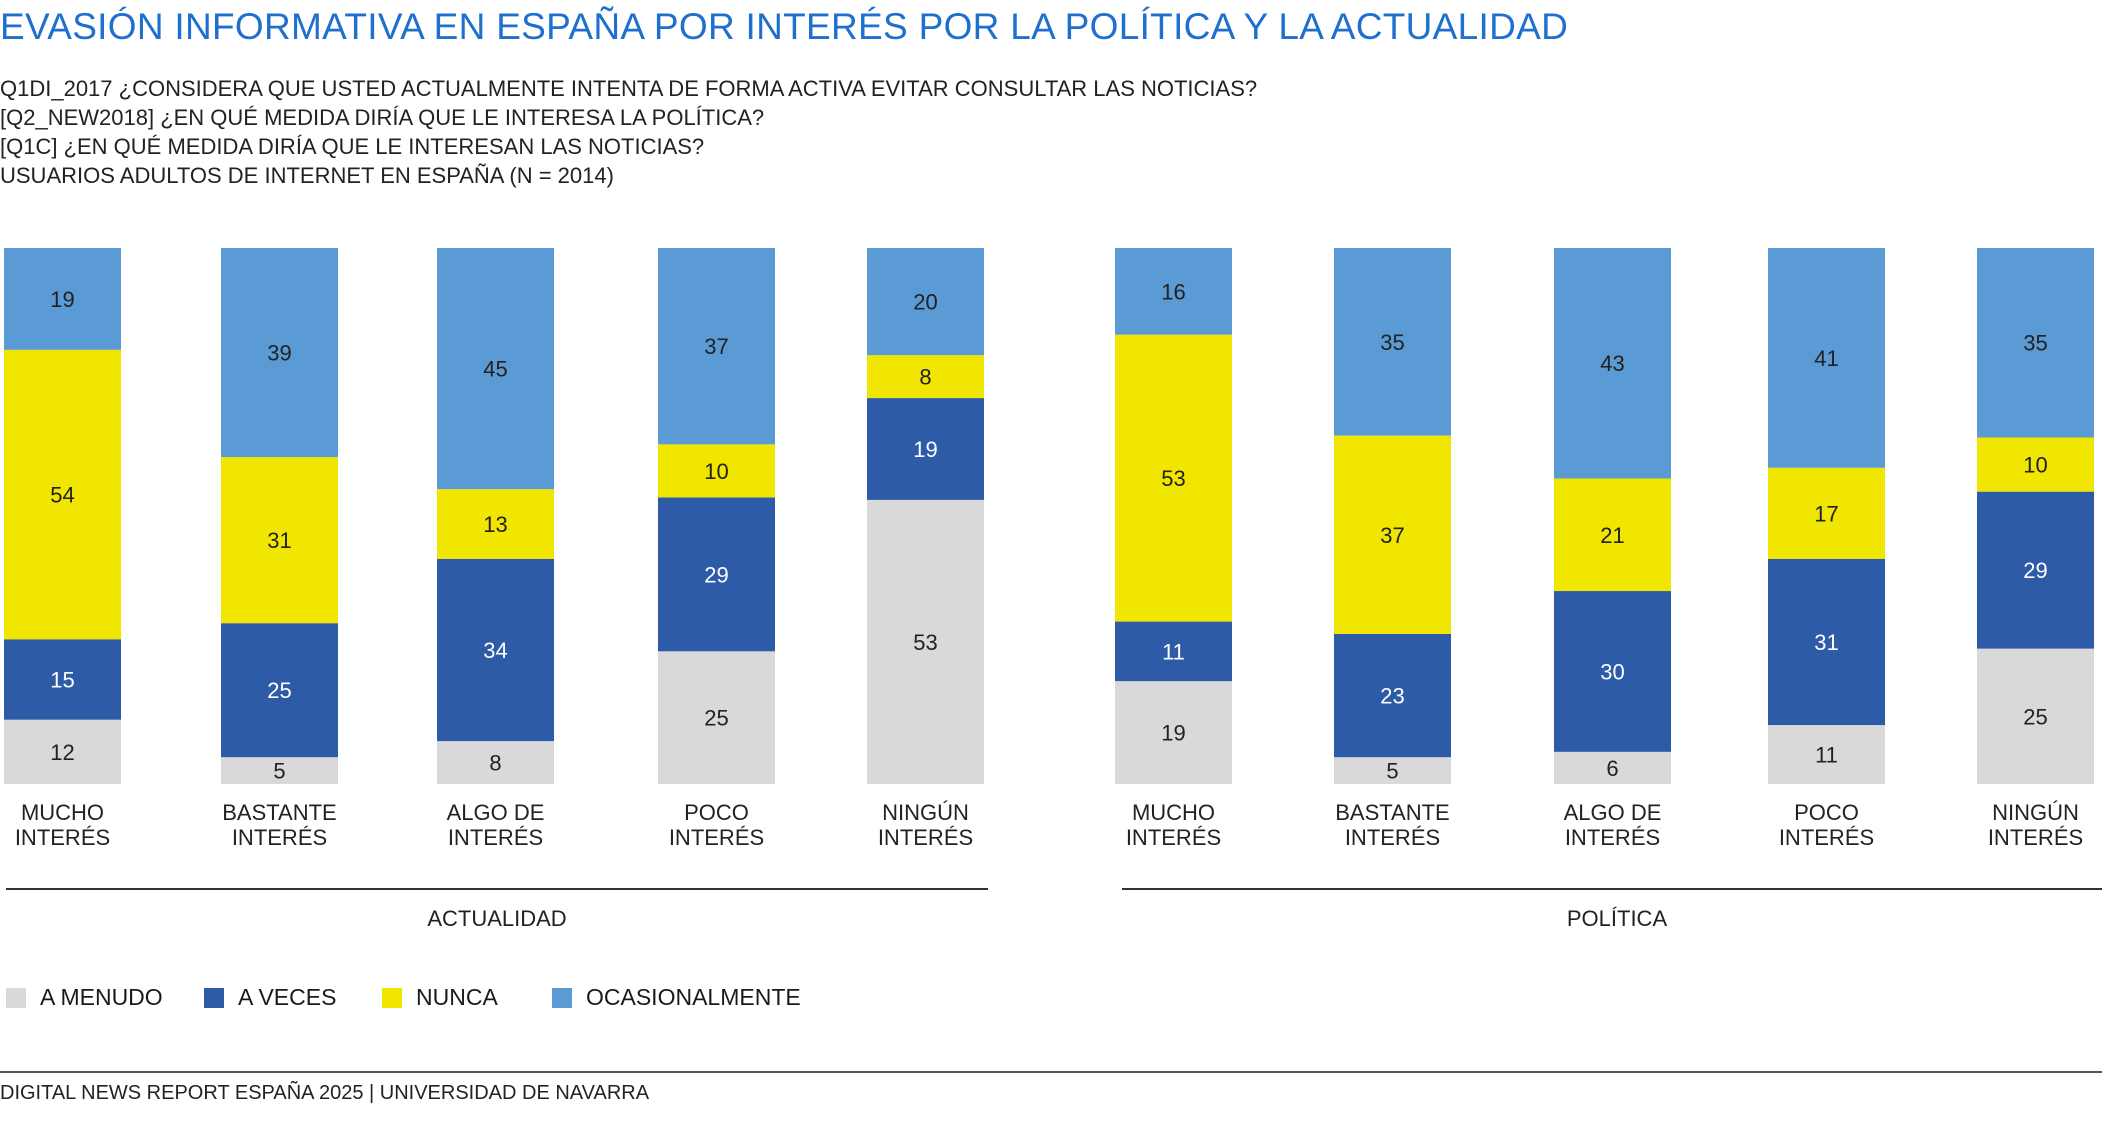 The height and width of the screenshot is (1136, 2102). I want to click on legend-swatch-ocasionalmente, so click(562, 997).